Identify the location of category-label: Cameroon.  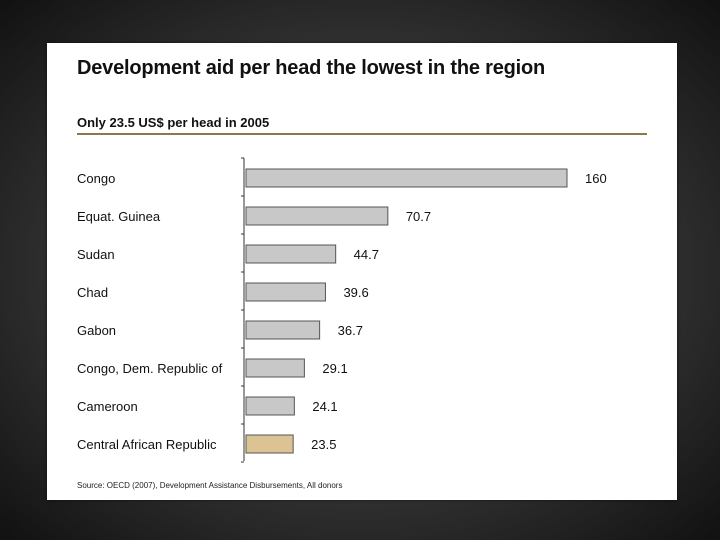
(107, 406).